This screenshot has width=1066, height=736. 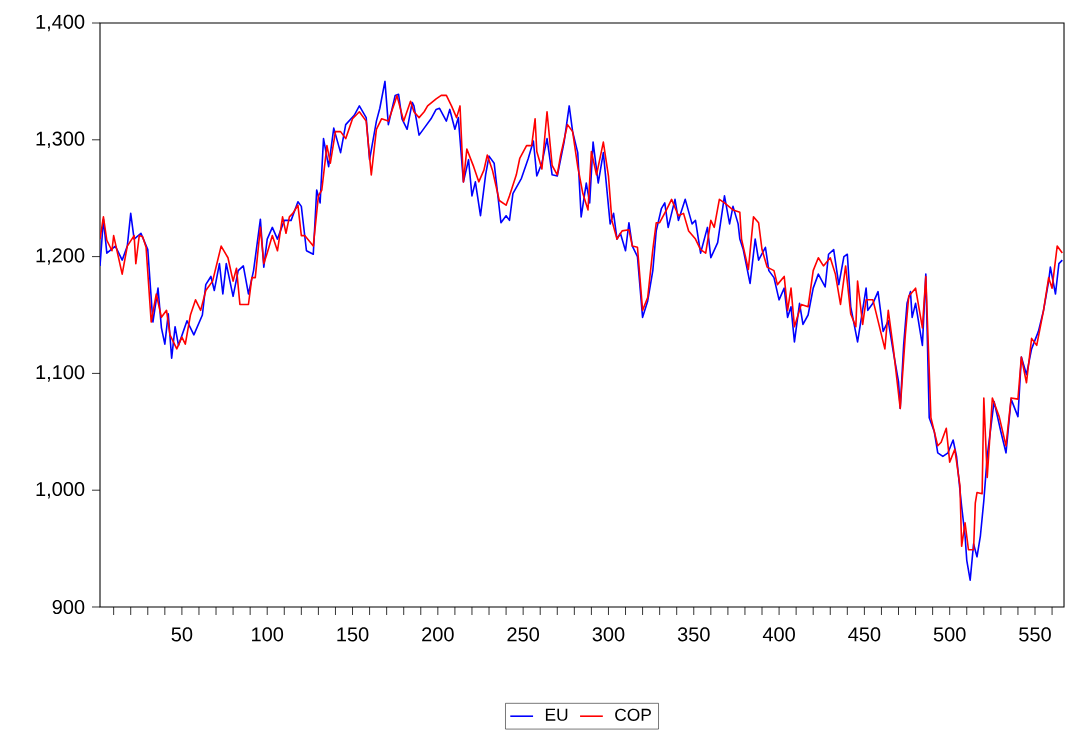 What do you see at coordinates (1035, 634) in the screenshot?
I see `x-tick-label: 550` at bounding box center [1035, 634].